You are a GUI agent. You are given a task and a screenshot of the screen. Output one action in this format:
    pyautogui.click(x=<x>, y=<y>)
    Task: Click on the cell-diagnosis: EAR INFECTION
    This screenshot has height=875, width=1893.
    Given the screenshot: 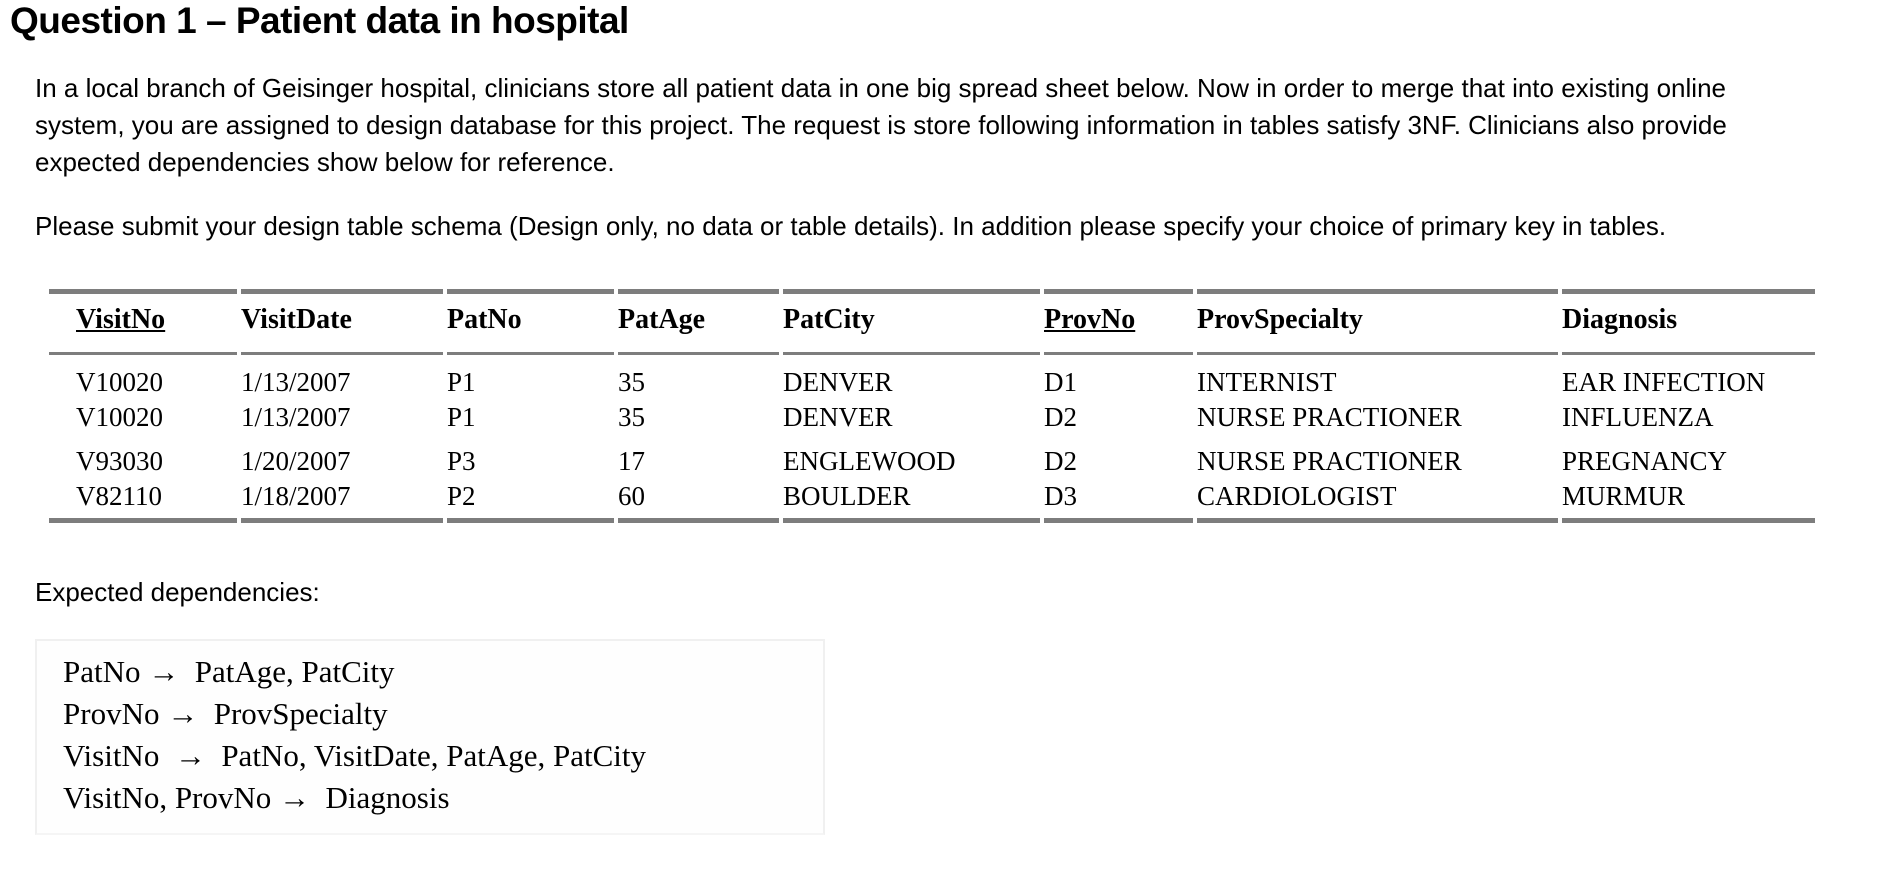 What is the action you would take?
    pyautogui.click(x=1664, y=382)
    